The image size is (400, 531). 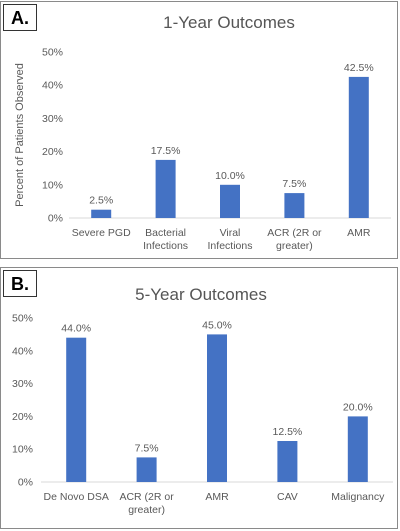 I want to click on chart-title: 1-Year Outcomes, so click(x=229, y=22).